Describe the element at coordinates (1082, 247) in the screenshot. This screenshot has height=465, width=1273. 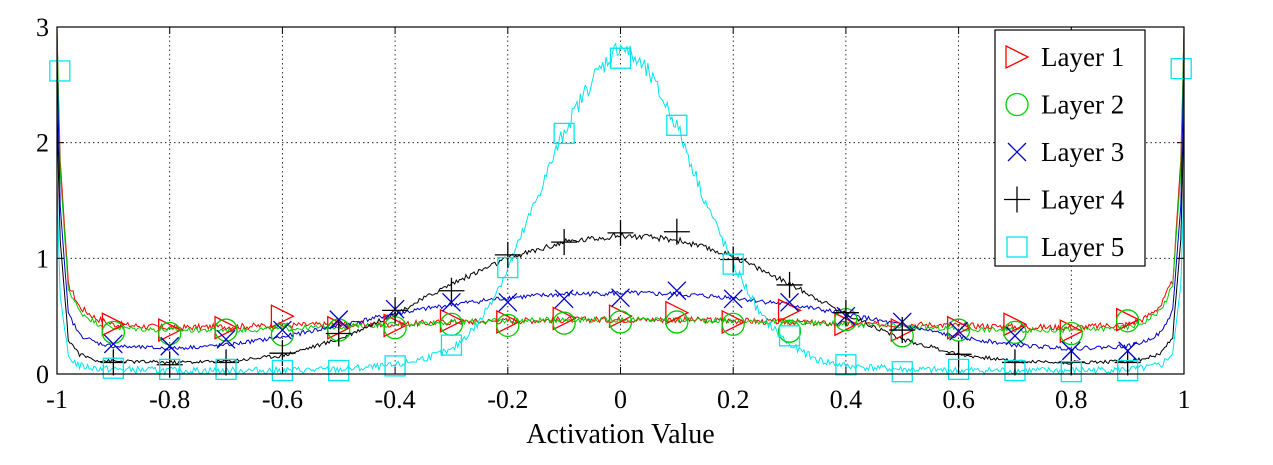
I see `legend-label-5: Layer 5` at that location.